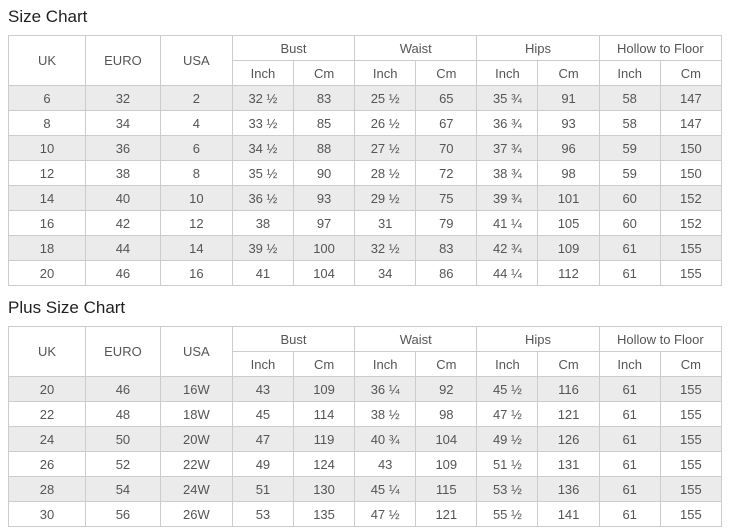 This screenshot has height=530, width=730. I want to click on table-cell: 36 ¼, so click(385, 389).